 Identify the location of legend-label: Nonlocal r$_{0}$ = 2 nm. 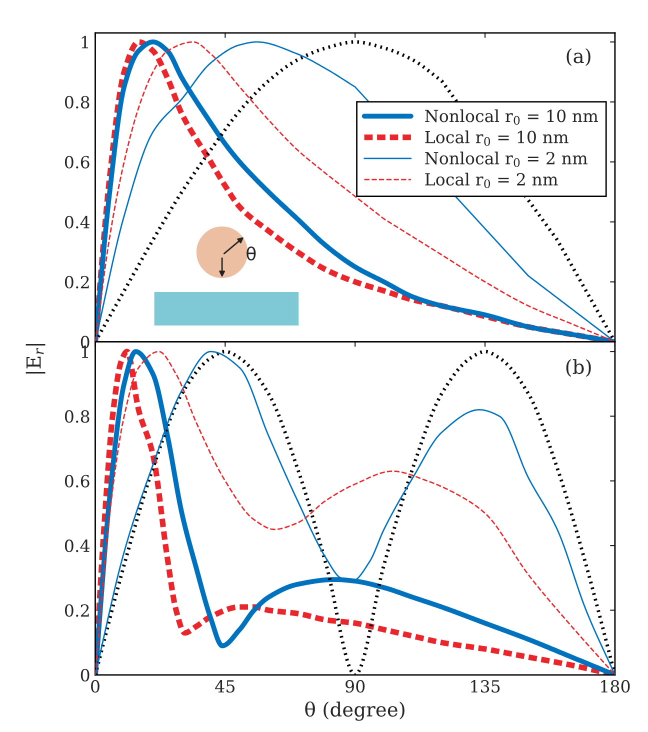
(506, 160).